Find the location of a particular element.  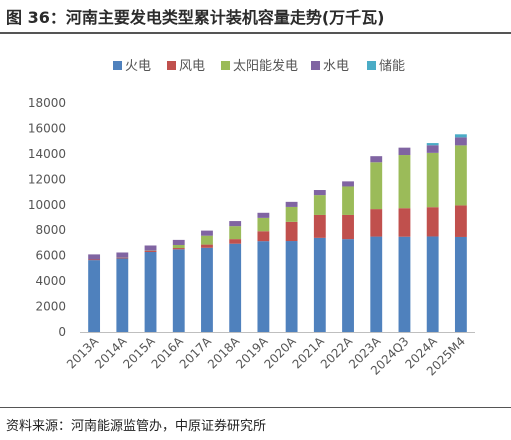

chart-title: 图 36：河南主要发电类型累计装机容量走势(万千瓦) is located at coordinates (195, 17).